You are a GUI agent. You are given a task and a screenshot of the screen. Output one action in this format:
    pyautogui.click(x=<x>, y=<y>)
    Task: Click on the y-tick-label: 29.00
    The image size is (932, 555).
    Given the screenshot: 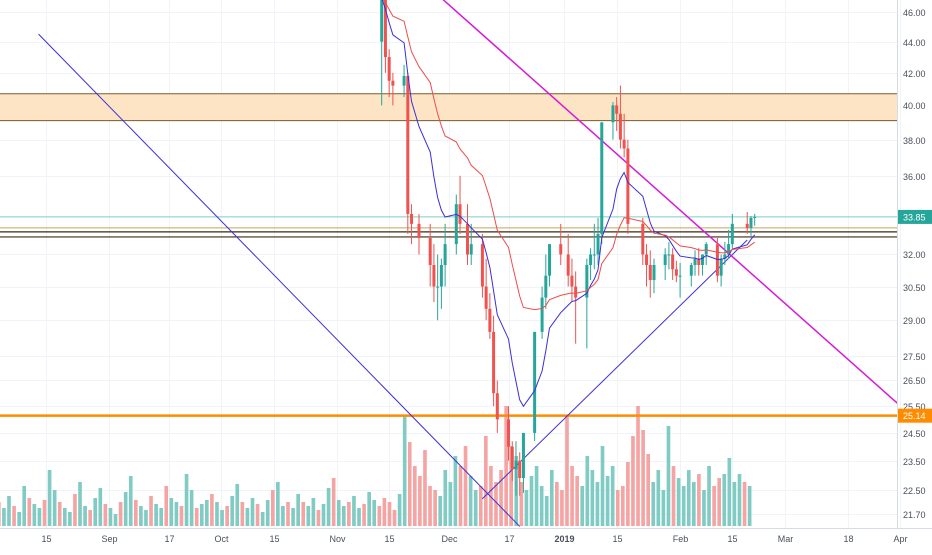 What is the action you would take?
    pyautogui.click(x=914, y=321)
    